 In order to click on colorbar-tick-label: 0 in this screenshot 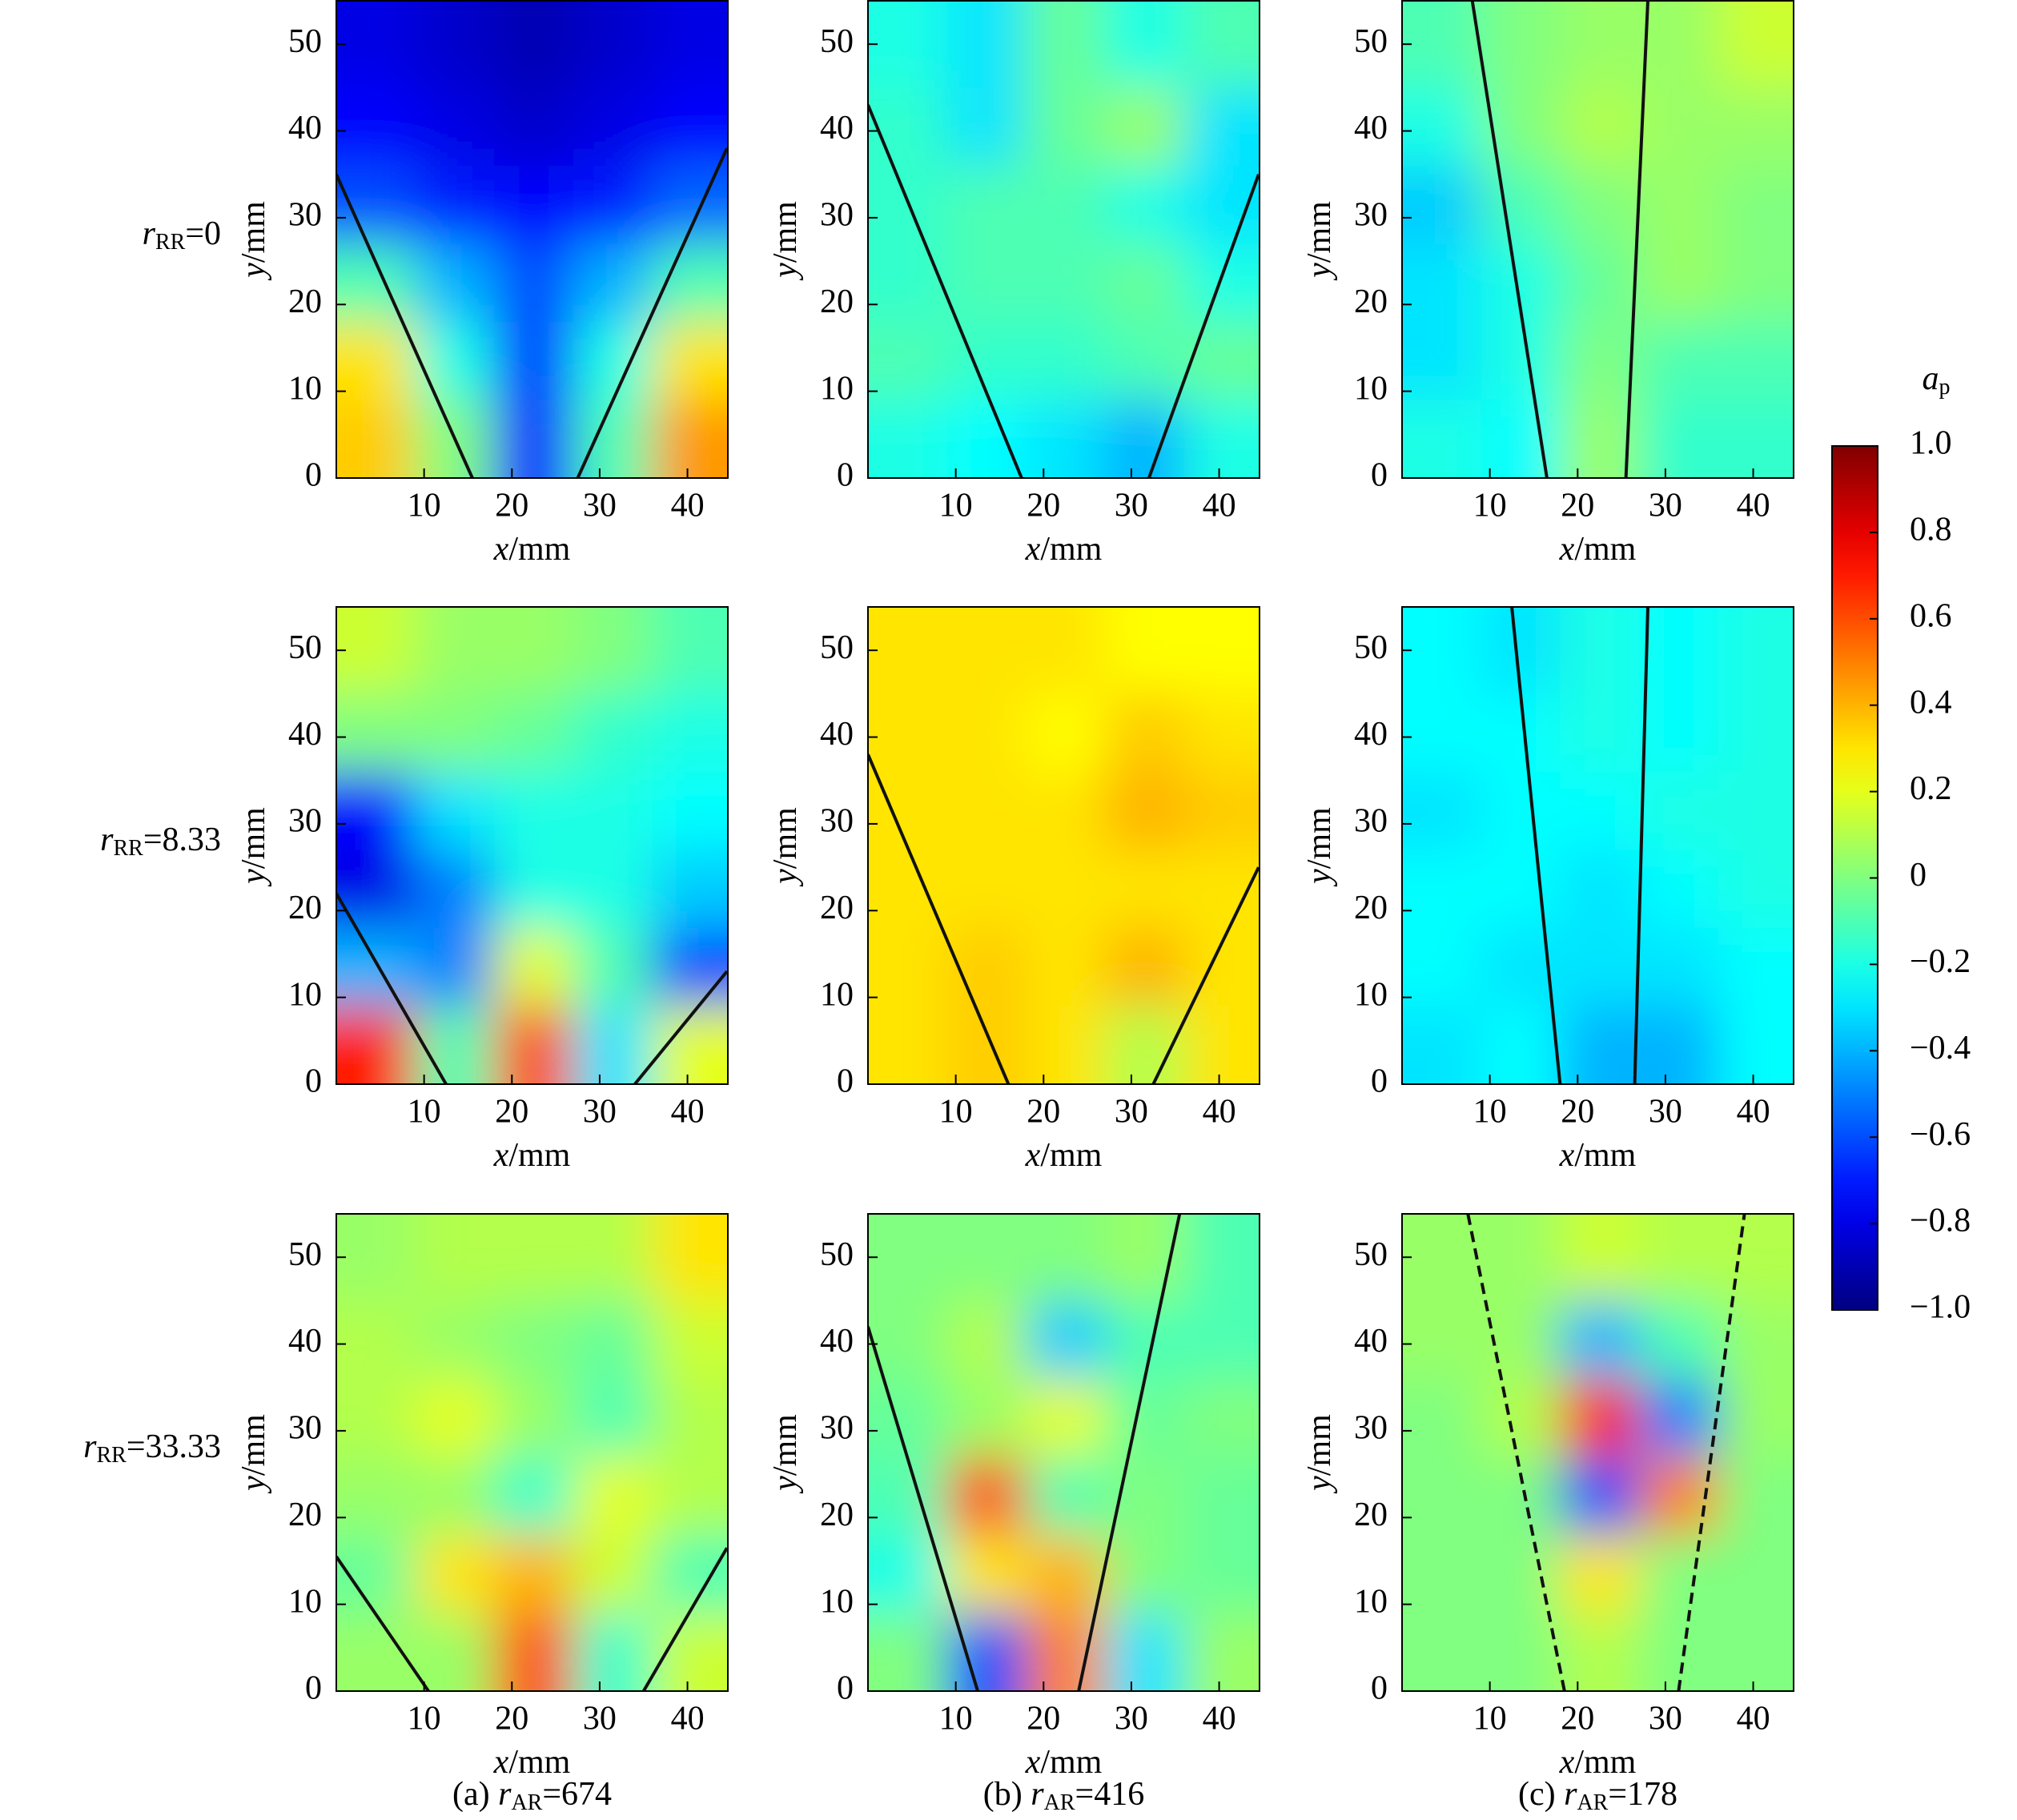, I will do `click(1918, 875)`.